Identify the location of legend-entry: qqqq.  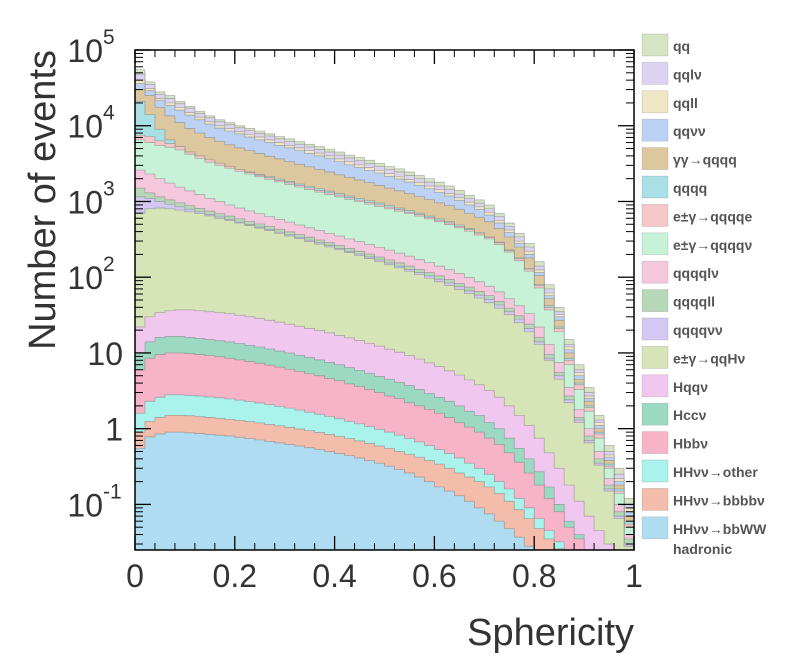
(674, 187).